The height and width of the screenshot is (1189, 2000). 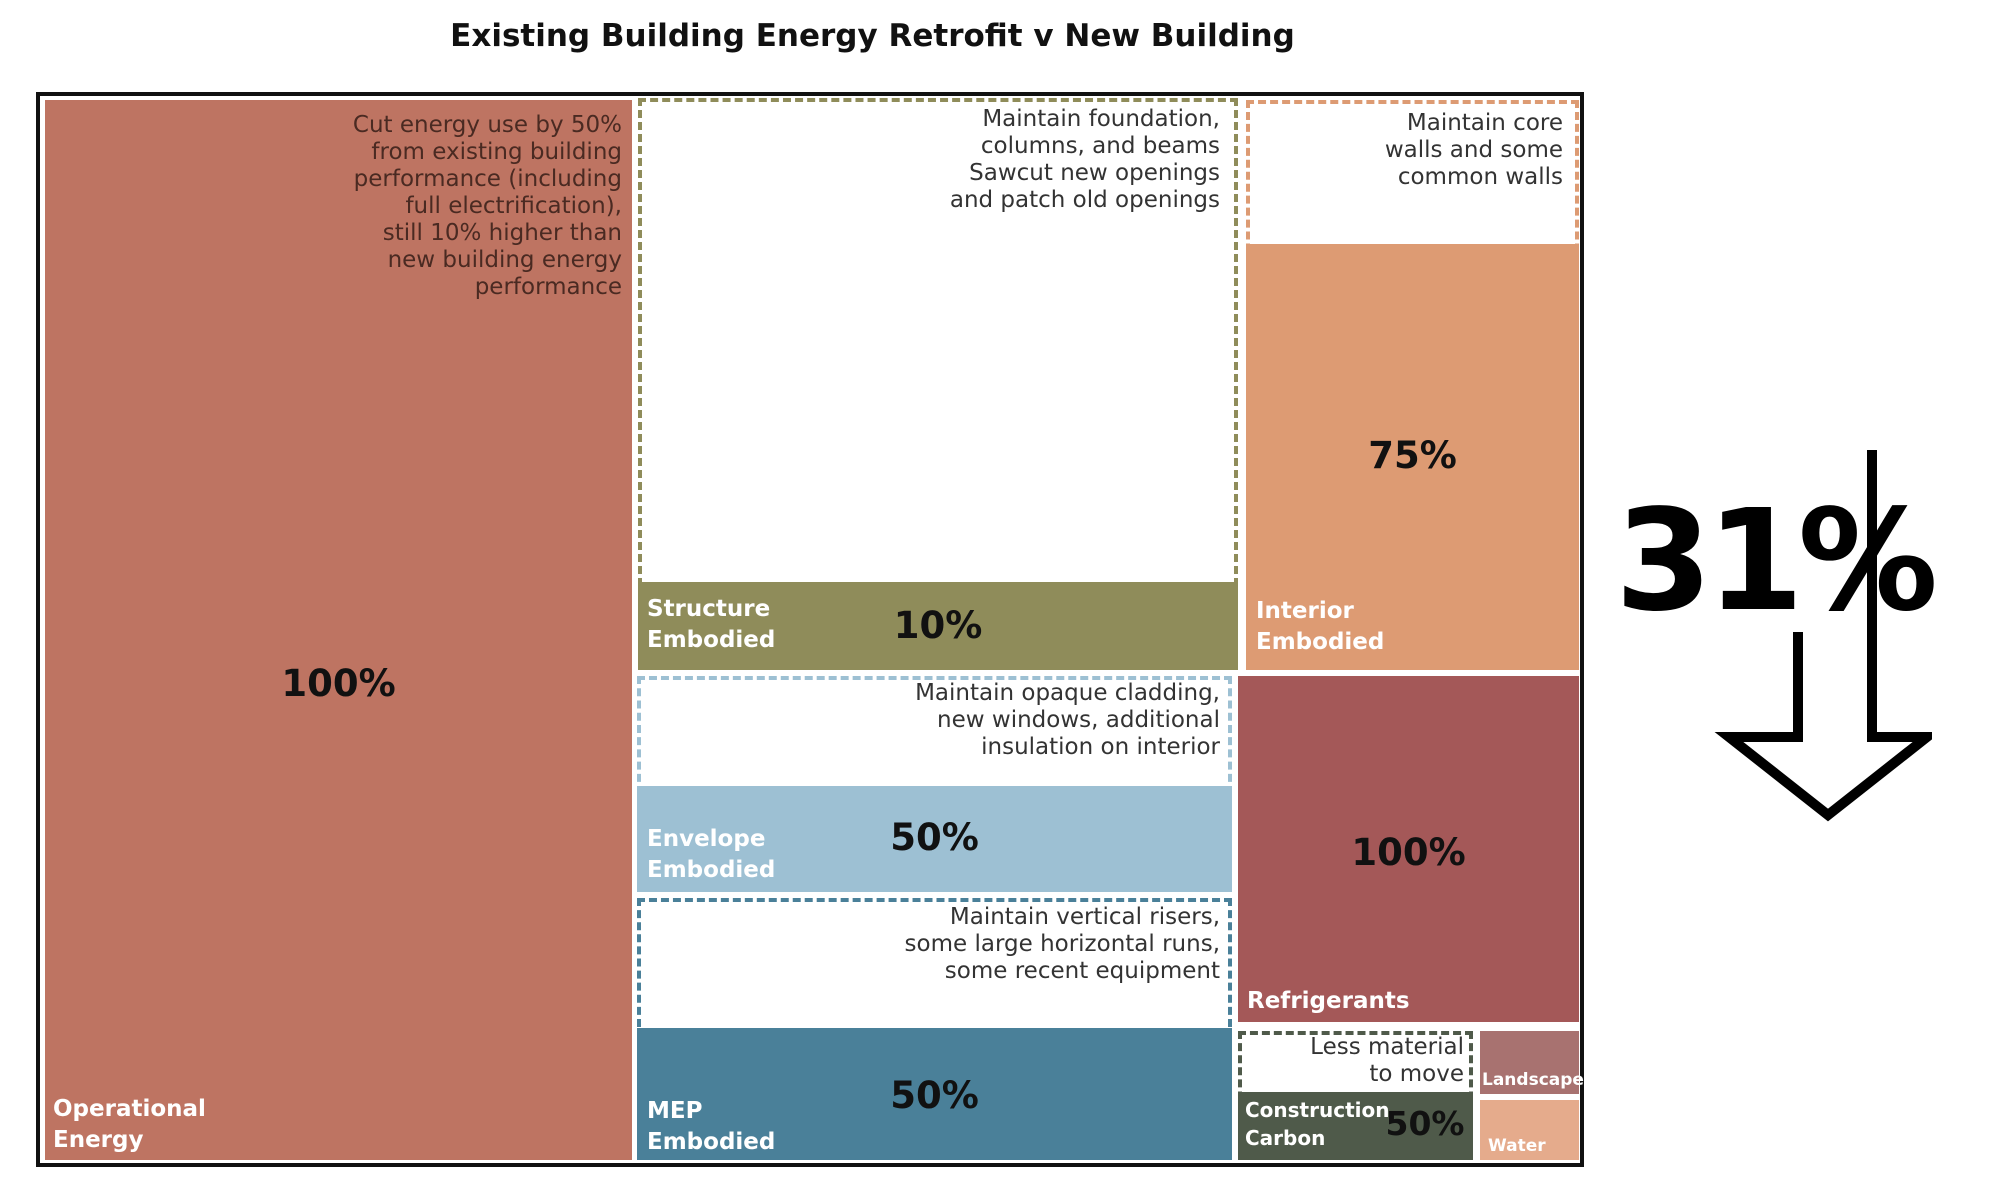 I want to click on envelope-embodied-fill, so click(x=934, y=839).